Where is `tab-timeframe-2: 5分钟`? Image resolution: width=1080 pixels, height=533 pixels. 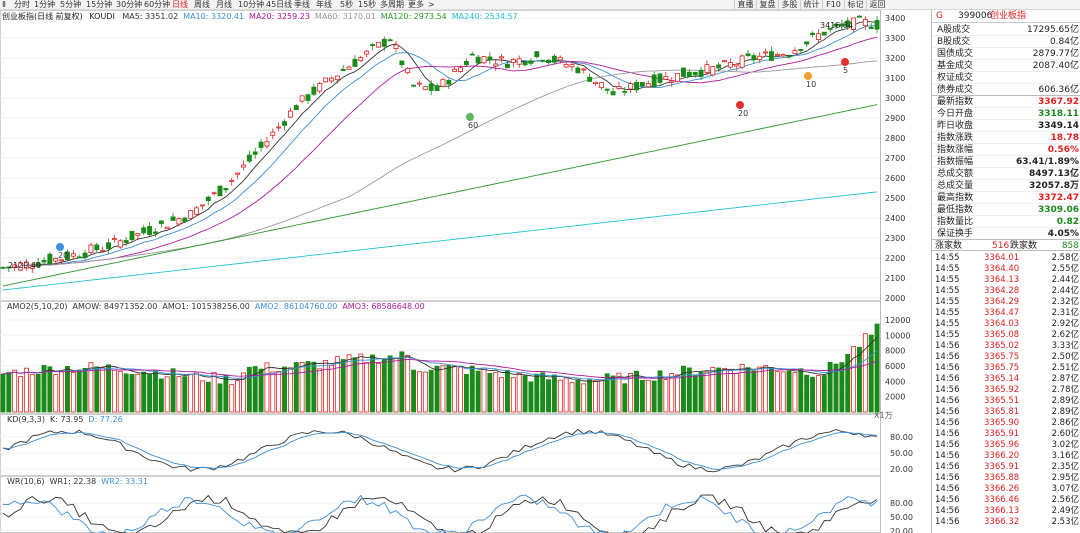
tab-timeframe-2: 5分钟 is located at coordinates (71, 4).